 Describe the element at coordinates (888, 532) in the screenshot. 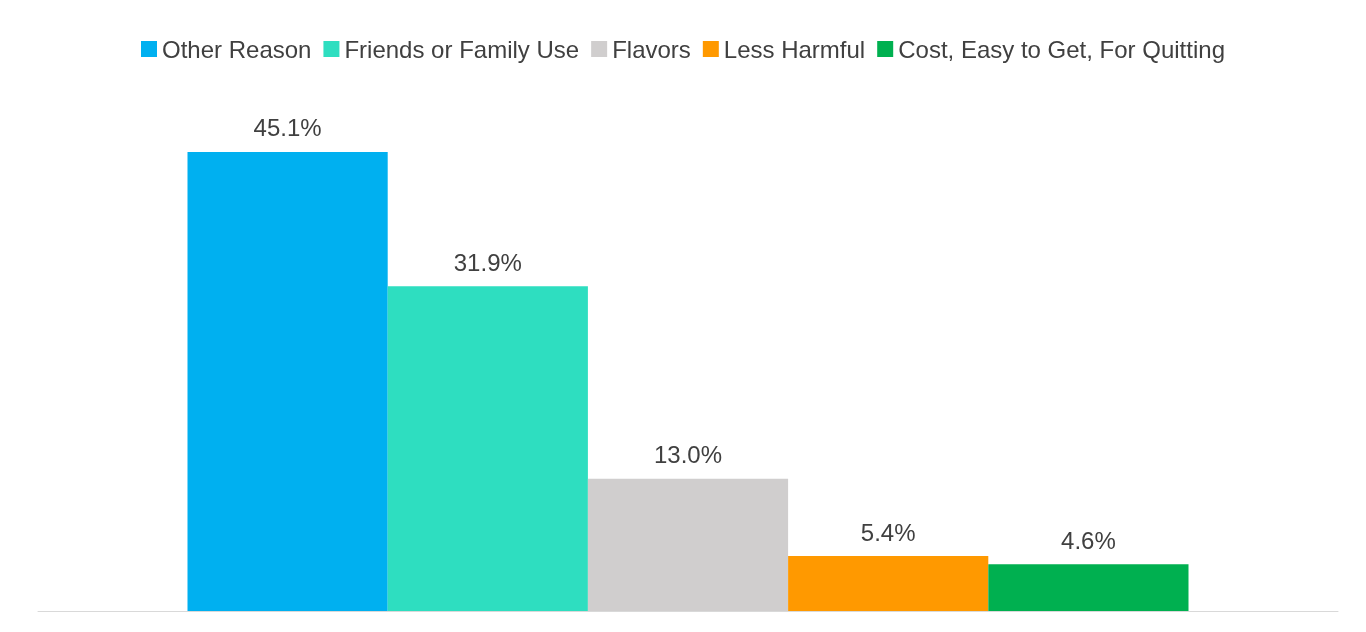

I see `data-label: 5.4%` at that location.